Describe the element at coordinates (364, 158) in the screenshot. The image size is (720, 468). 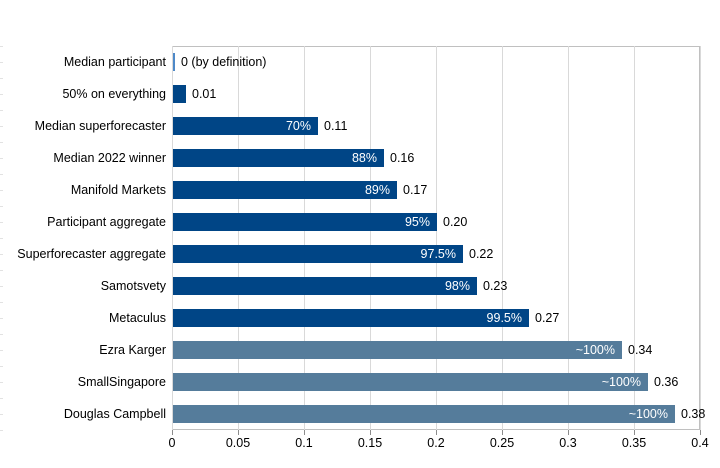
I see `bar-inside-label: 88%` at that location.